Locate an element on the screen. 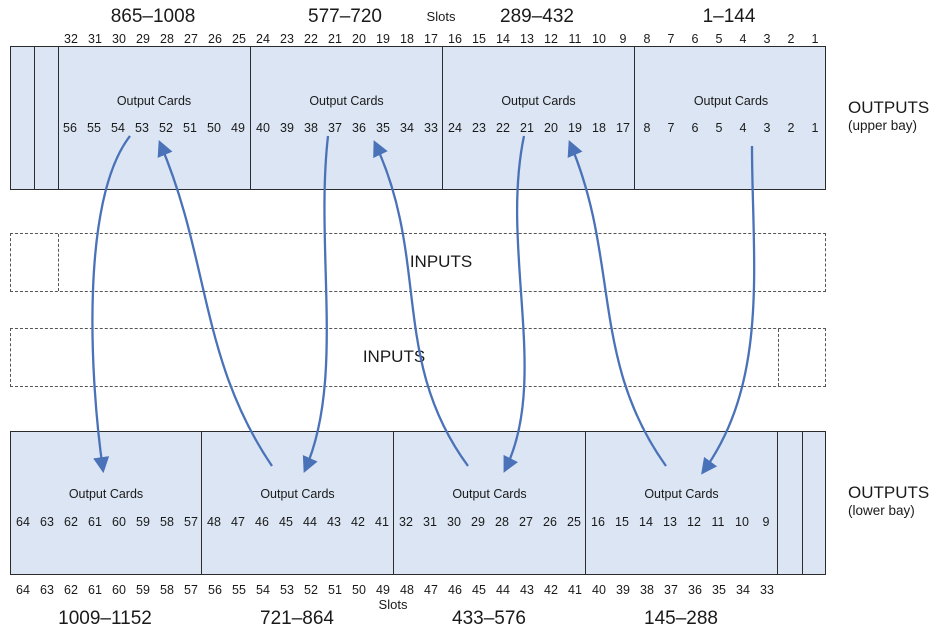 Image resolution: width=948 pixels, height=633 pixels. top-slots-word: Slots is located at coordinates (441, 16).